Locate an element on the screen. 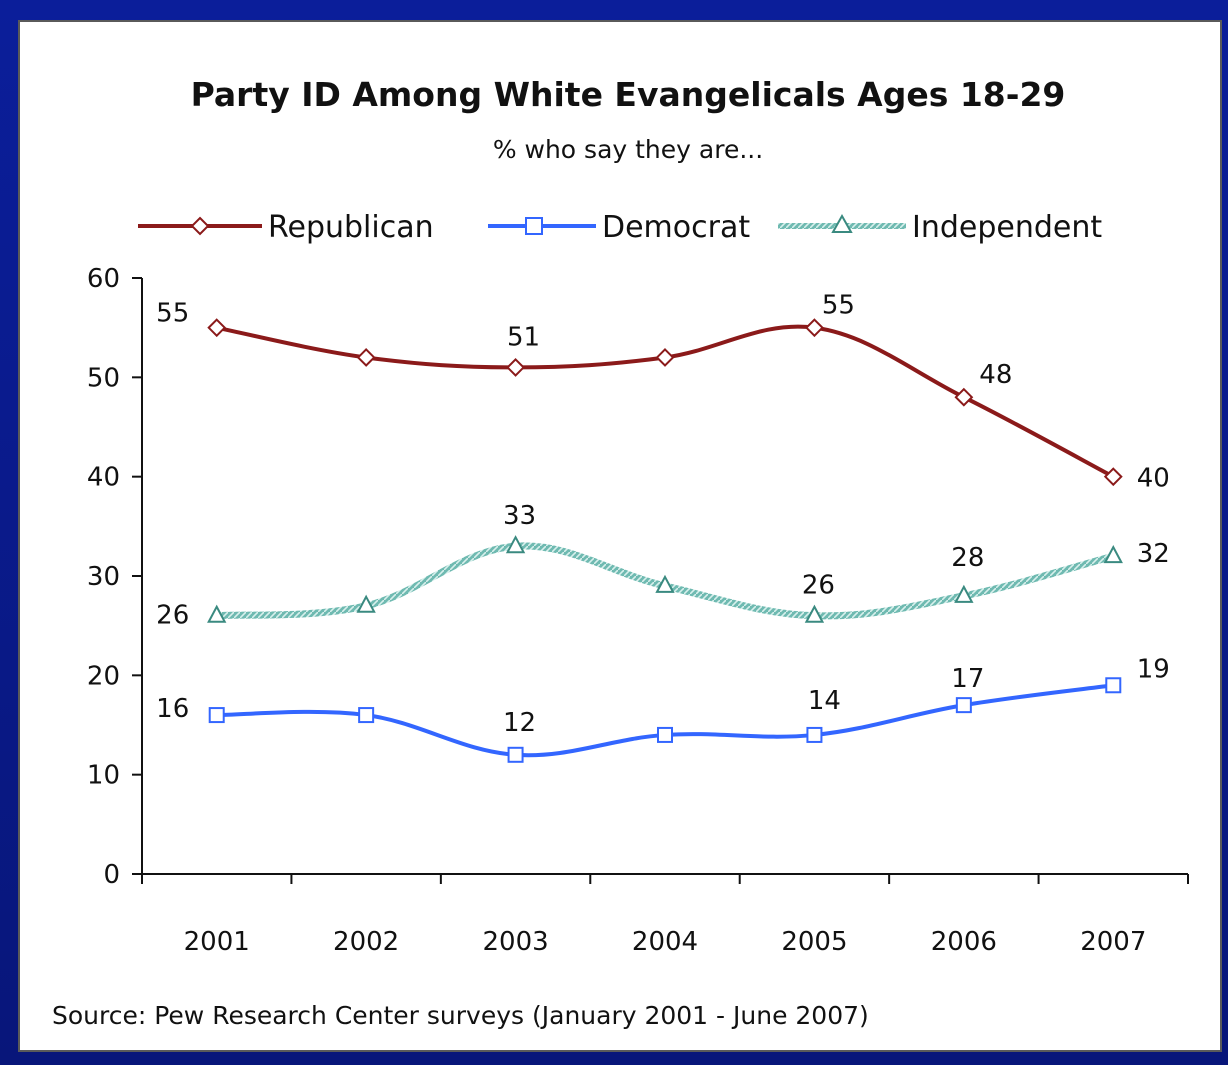 The height and width of the screenshot is (1065, 1228). democrat-data-label: 19 is located at coordinates (1153, 669).